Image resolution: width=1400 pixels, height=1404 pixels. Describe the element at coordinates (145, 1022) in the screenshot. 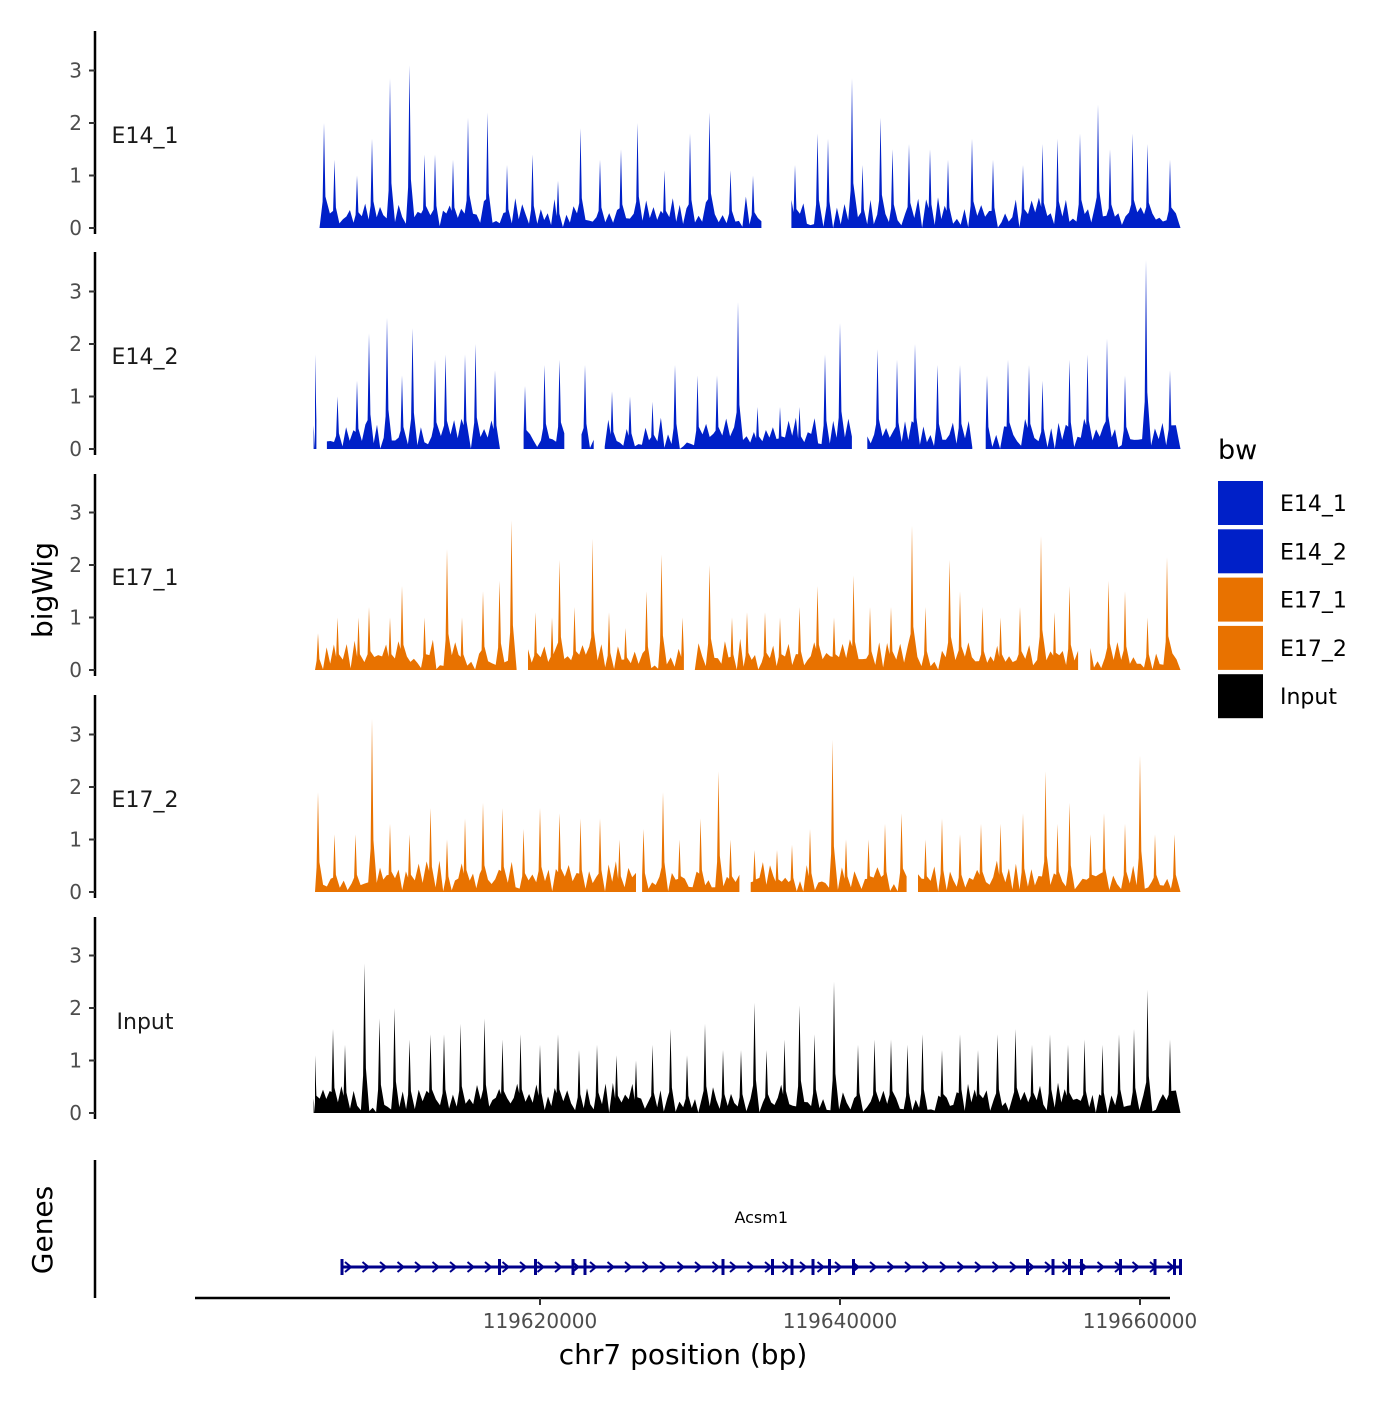

I see `track-label-Input: Input` at that location.